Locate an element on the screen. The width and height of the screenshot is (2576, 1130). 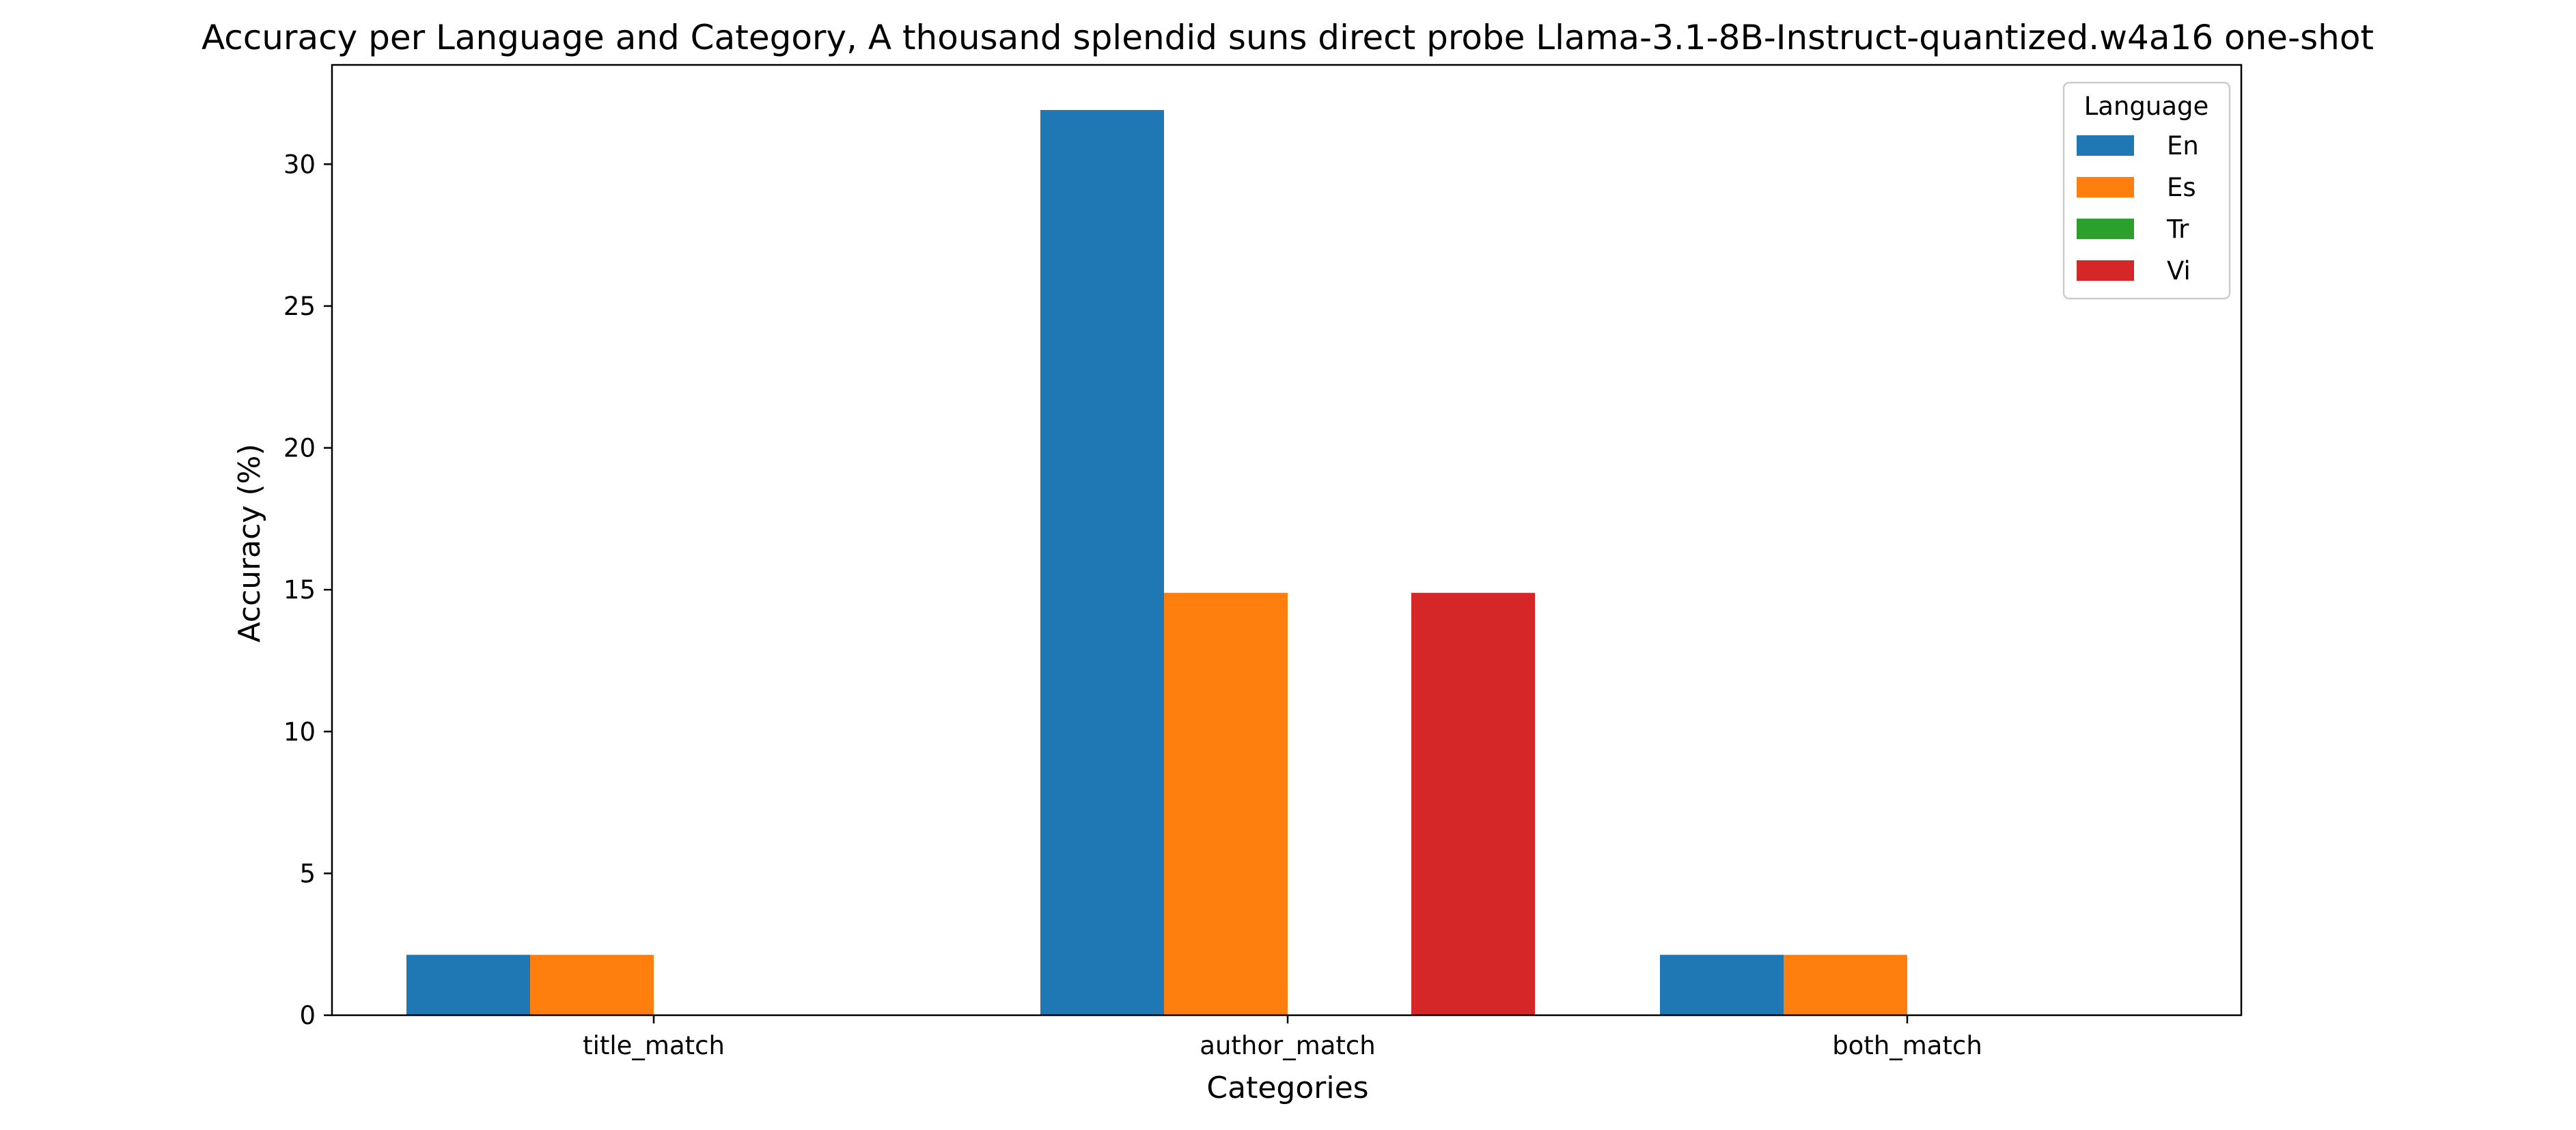
y-axis-label: Accuracy (%) is located at coordinates (250, 542).